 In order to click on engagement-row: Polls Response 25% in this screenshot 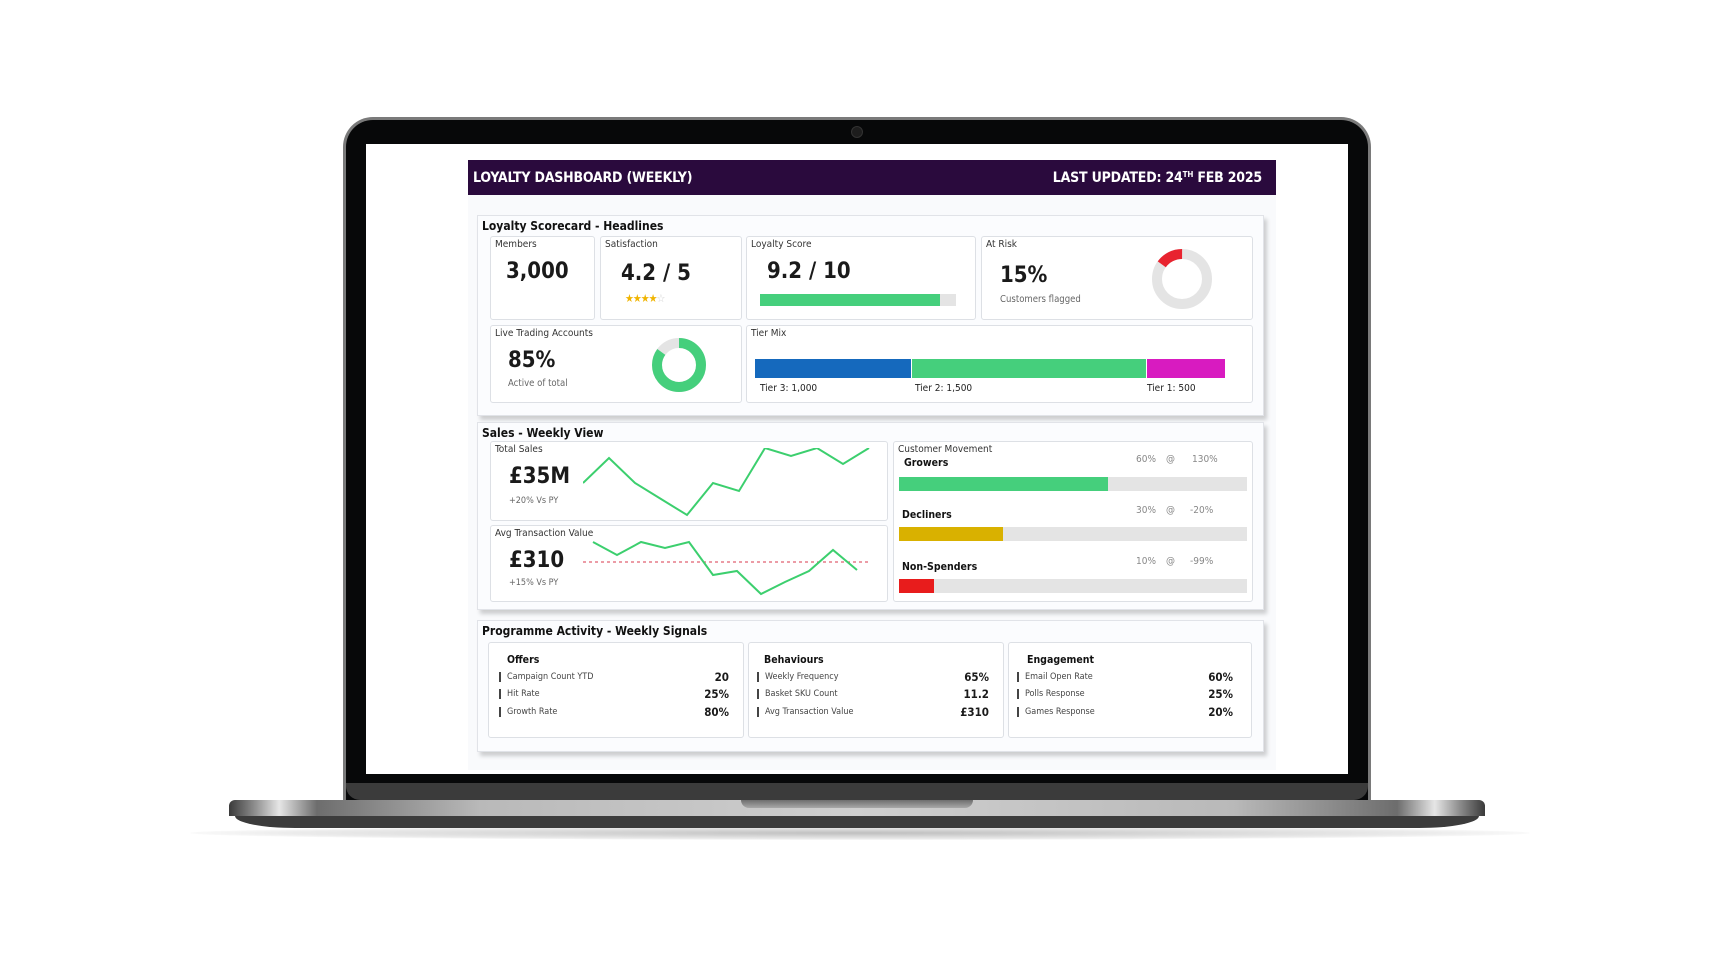, I will do `click(1125, 694)`.